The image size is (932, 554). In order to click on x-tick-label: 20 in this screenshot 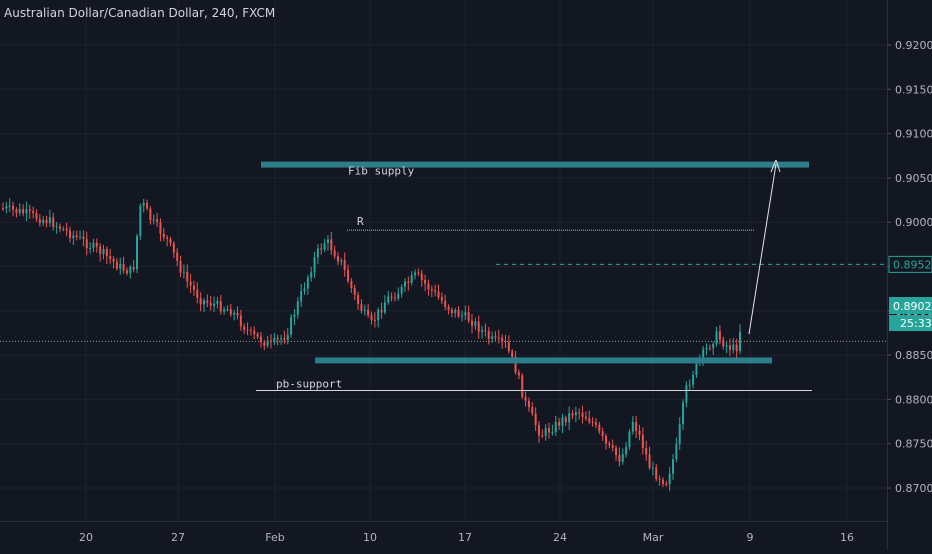, I will do `click(86, 537)`.